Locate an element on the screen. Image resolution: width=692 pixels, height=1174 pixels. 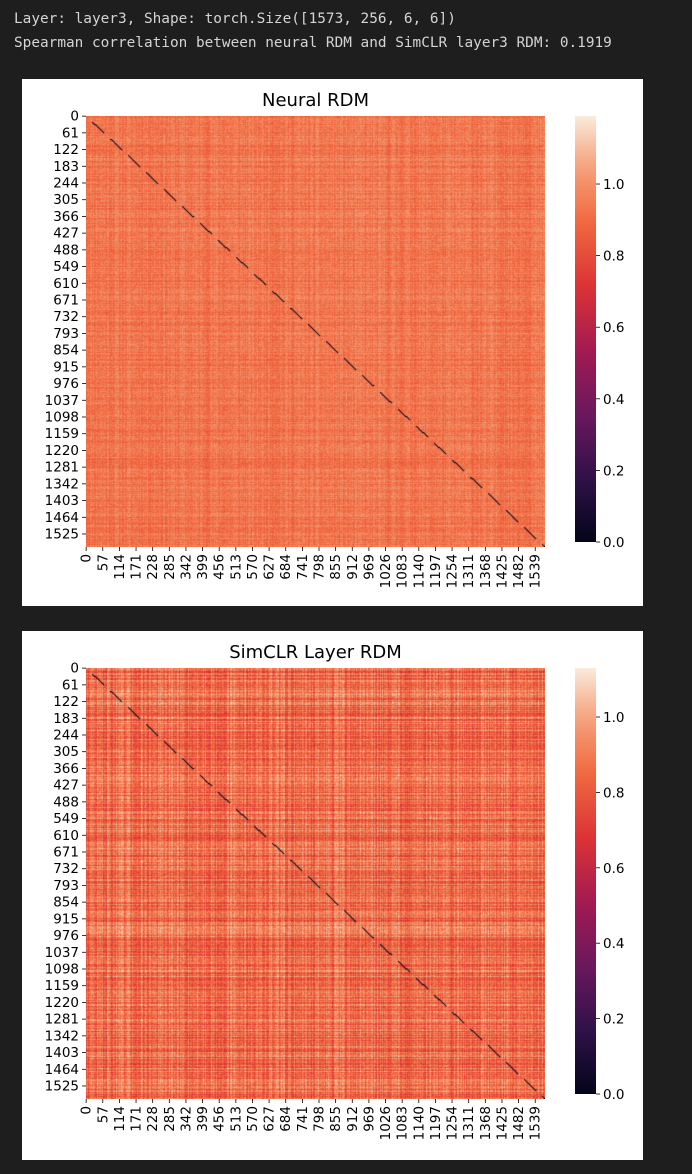
colorbar-tick-label: 0.4 is located at coordinates (613, 944).